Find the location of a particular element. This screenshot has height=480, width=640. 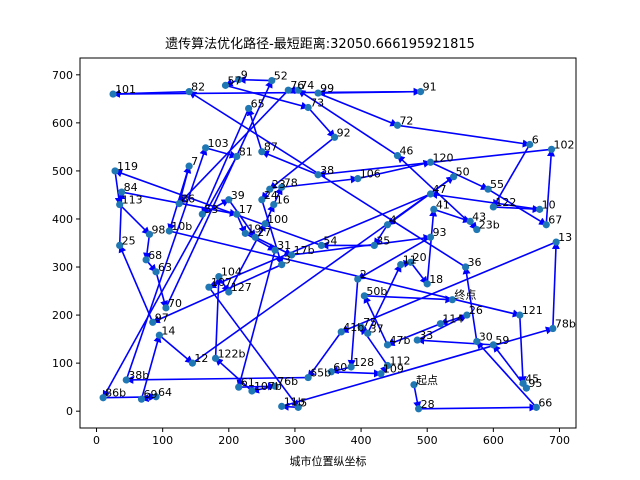

city-label: 97 is located at coordinates (162, 317).